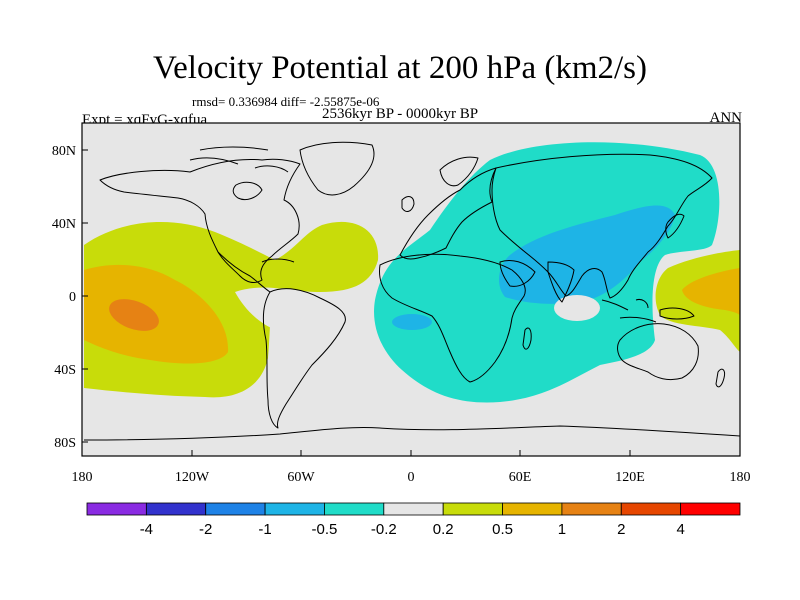 This screenshot has width=800, height=600. What do you see at coordinates (448, 213) in the screenshot?
I see `coast-europe` at bounding box center [448, 213].